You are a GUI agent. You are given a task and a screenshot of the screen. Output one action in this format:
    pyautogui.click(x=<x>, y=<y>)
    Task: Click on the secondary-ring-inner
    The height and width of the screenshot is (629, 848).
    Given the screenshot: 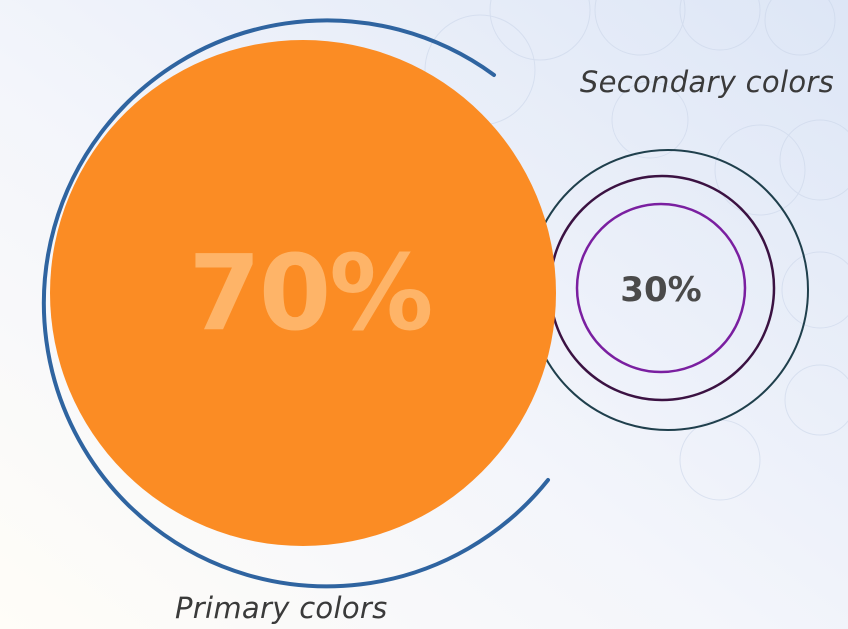 What is the action you would take?
    pyautogui.click(x=661, y=288)
    